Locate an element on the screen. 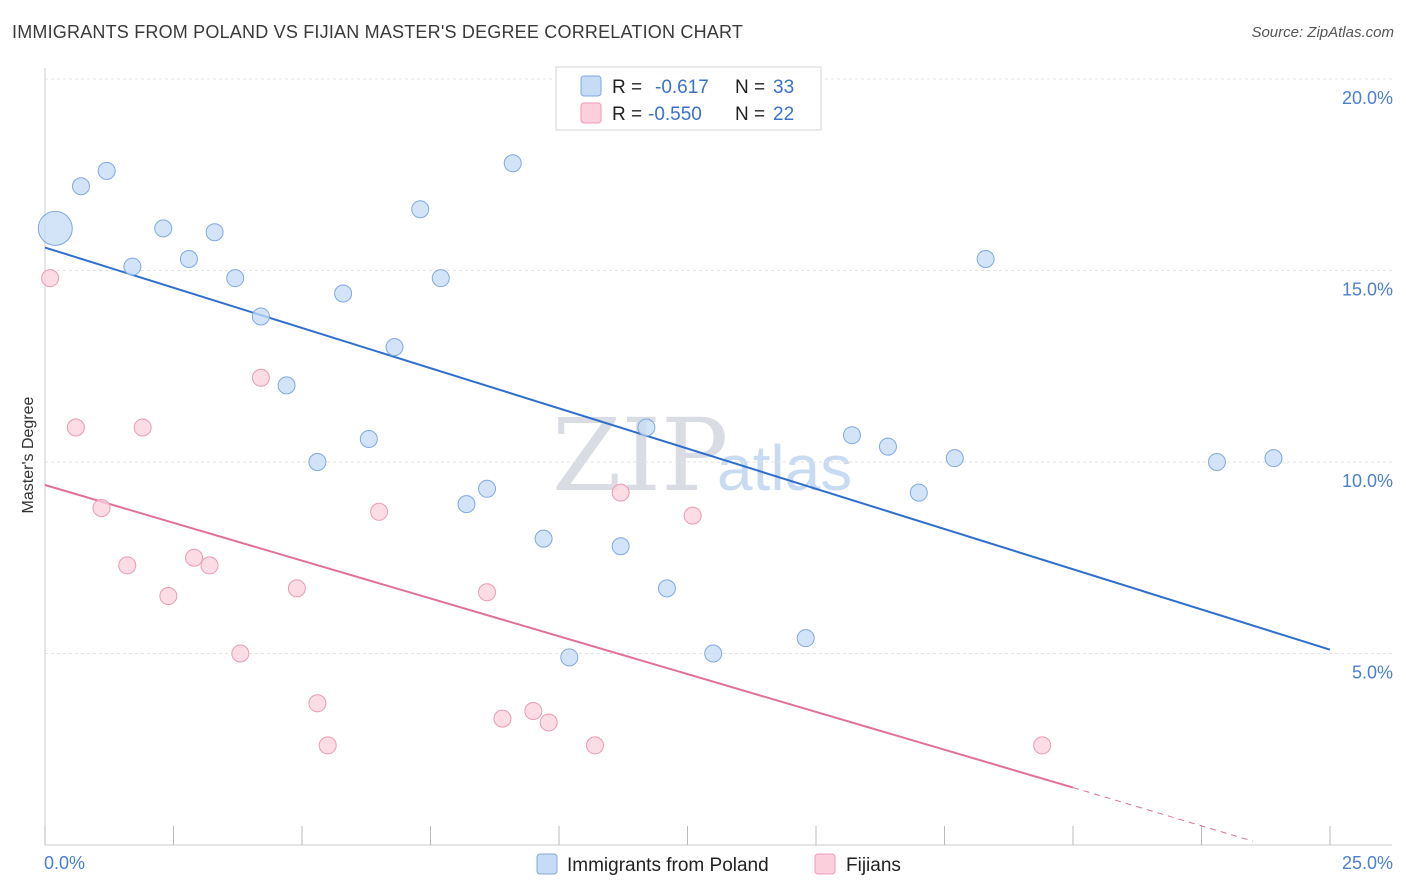 The height and width of the screenshot is (892, 1406). legend-r-fijians: -0.550 is located at coordinates (675, 114).